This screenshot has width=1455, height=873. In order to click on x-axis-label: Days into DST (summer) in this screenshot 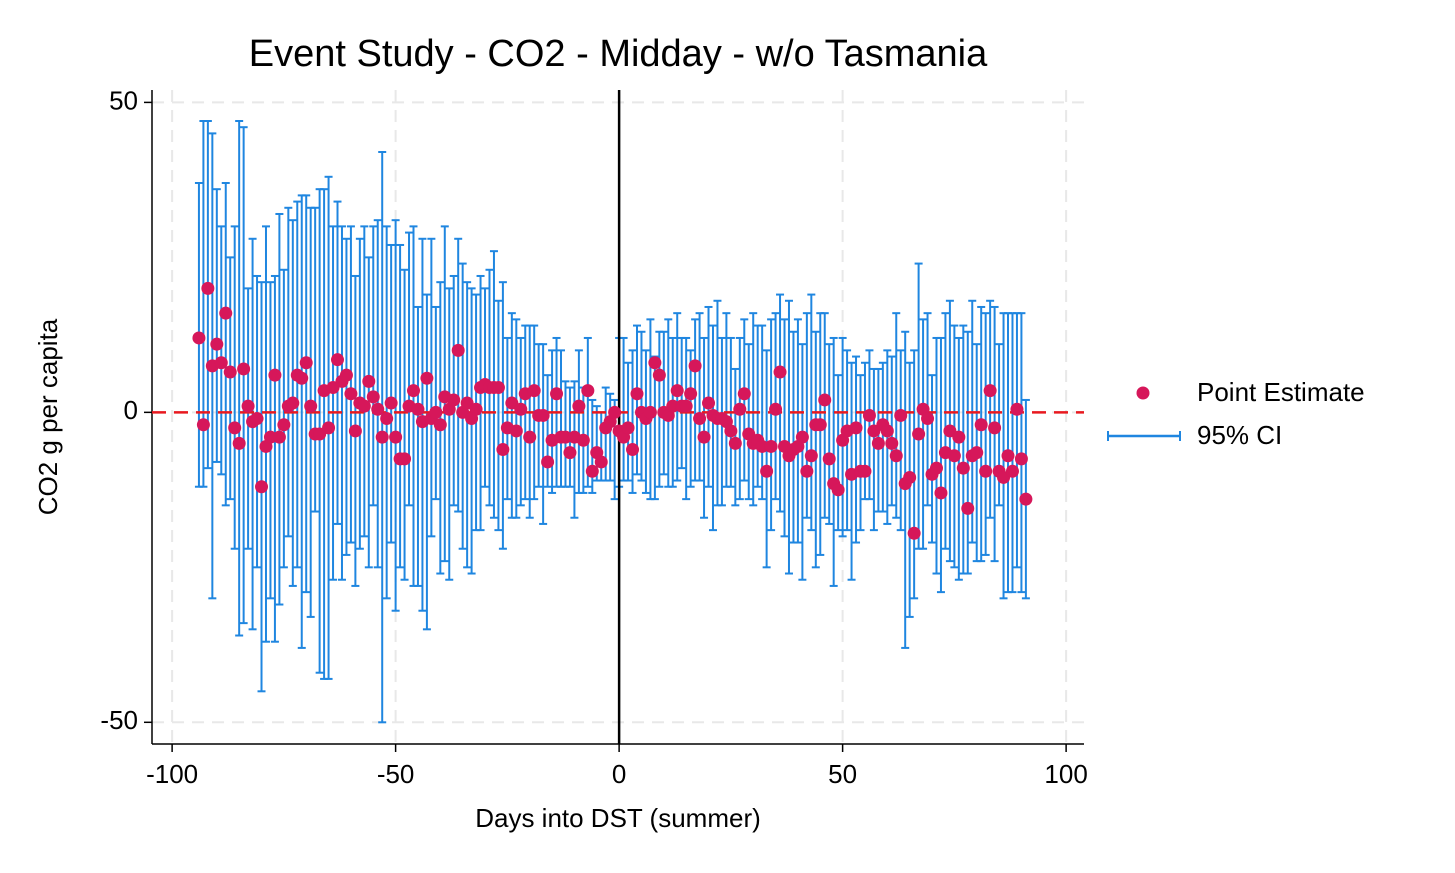, I will do `click(618, 818)`.